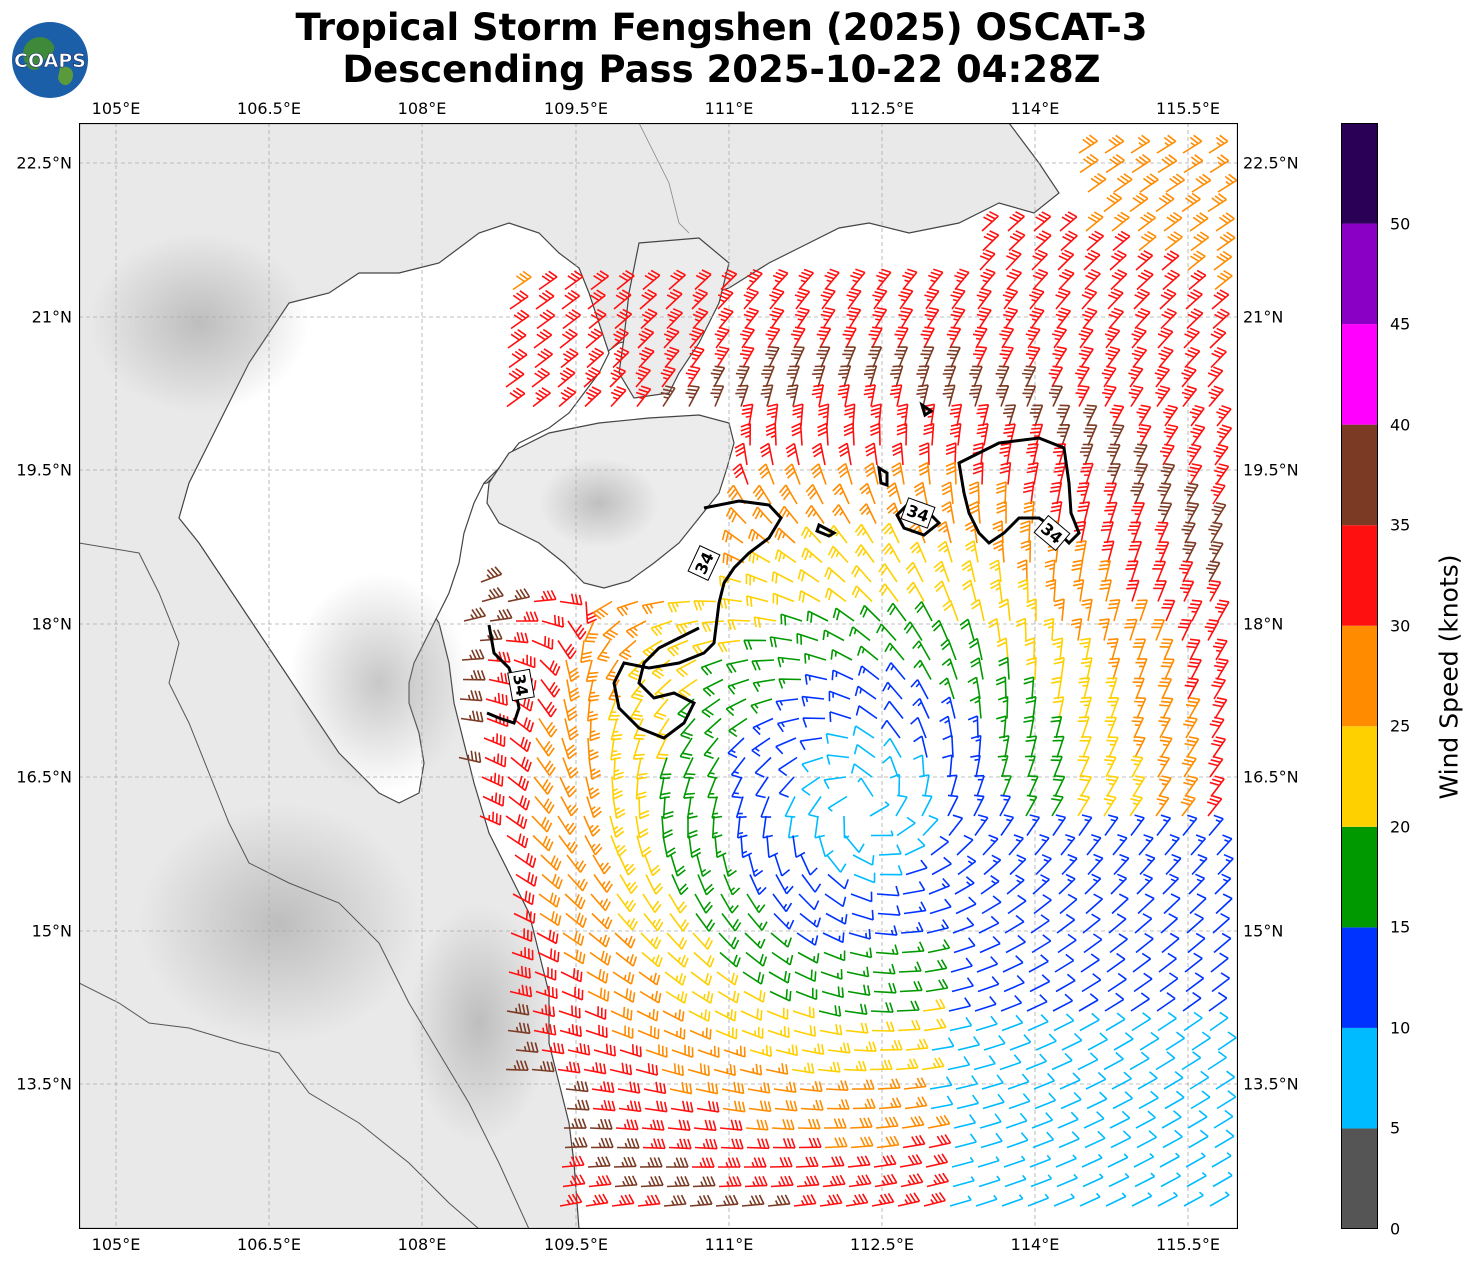 This screenshot has width=1477, height=1264. I want to click on lat-tick-left: 18°N, so click(51, 624).